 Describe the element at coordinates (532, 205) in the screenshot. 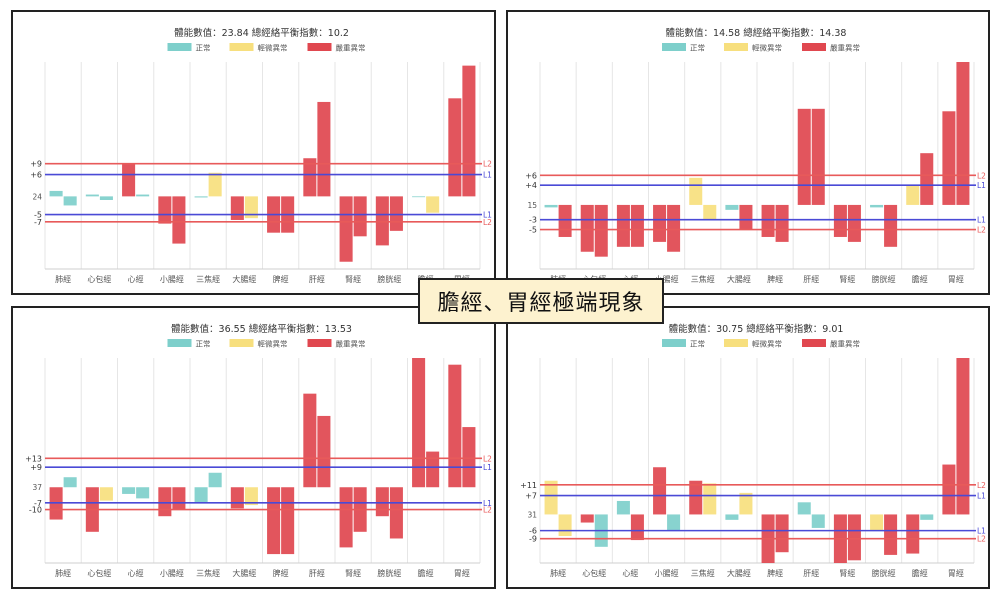

I see `baseline-label: 15` at that location.